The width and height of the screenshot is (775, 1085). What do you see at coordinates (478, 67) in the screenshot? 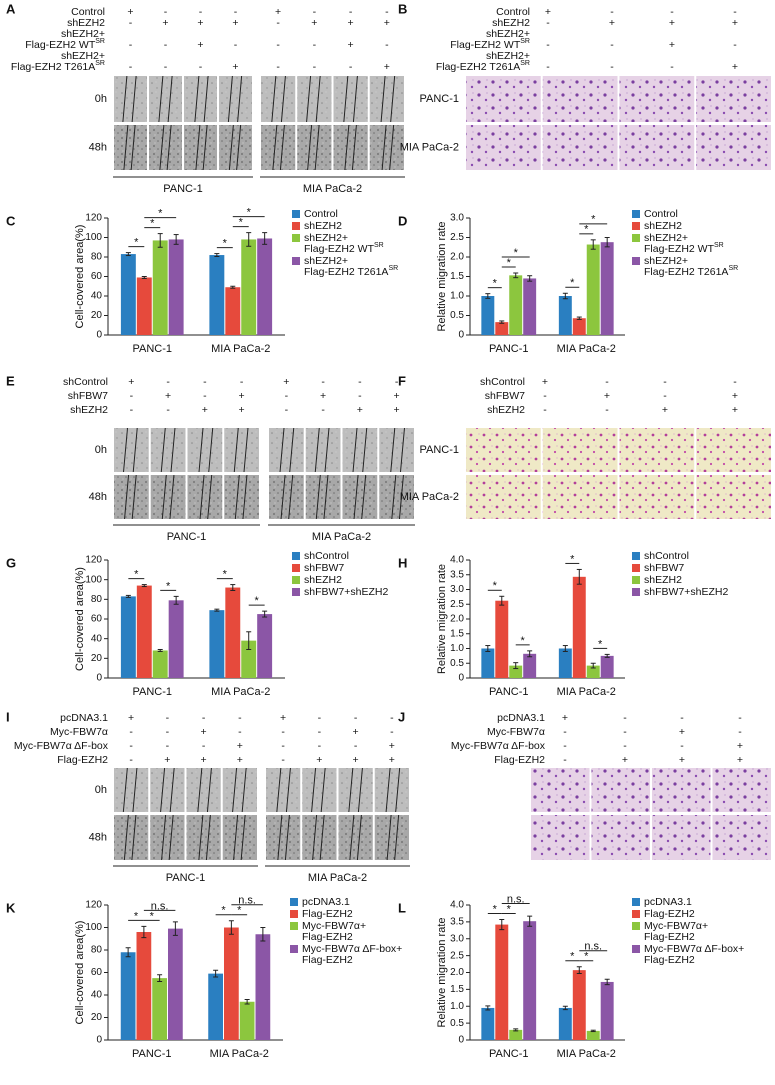
I see `treatment-label-text: Flag-EZH2 T261A` at bounding box center [478, 67].